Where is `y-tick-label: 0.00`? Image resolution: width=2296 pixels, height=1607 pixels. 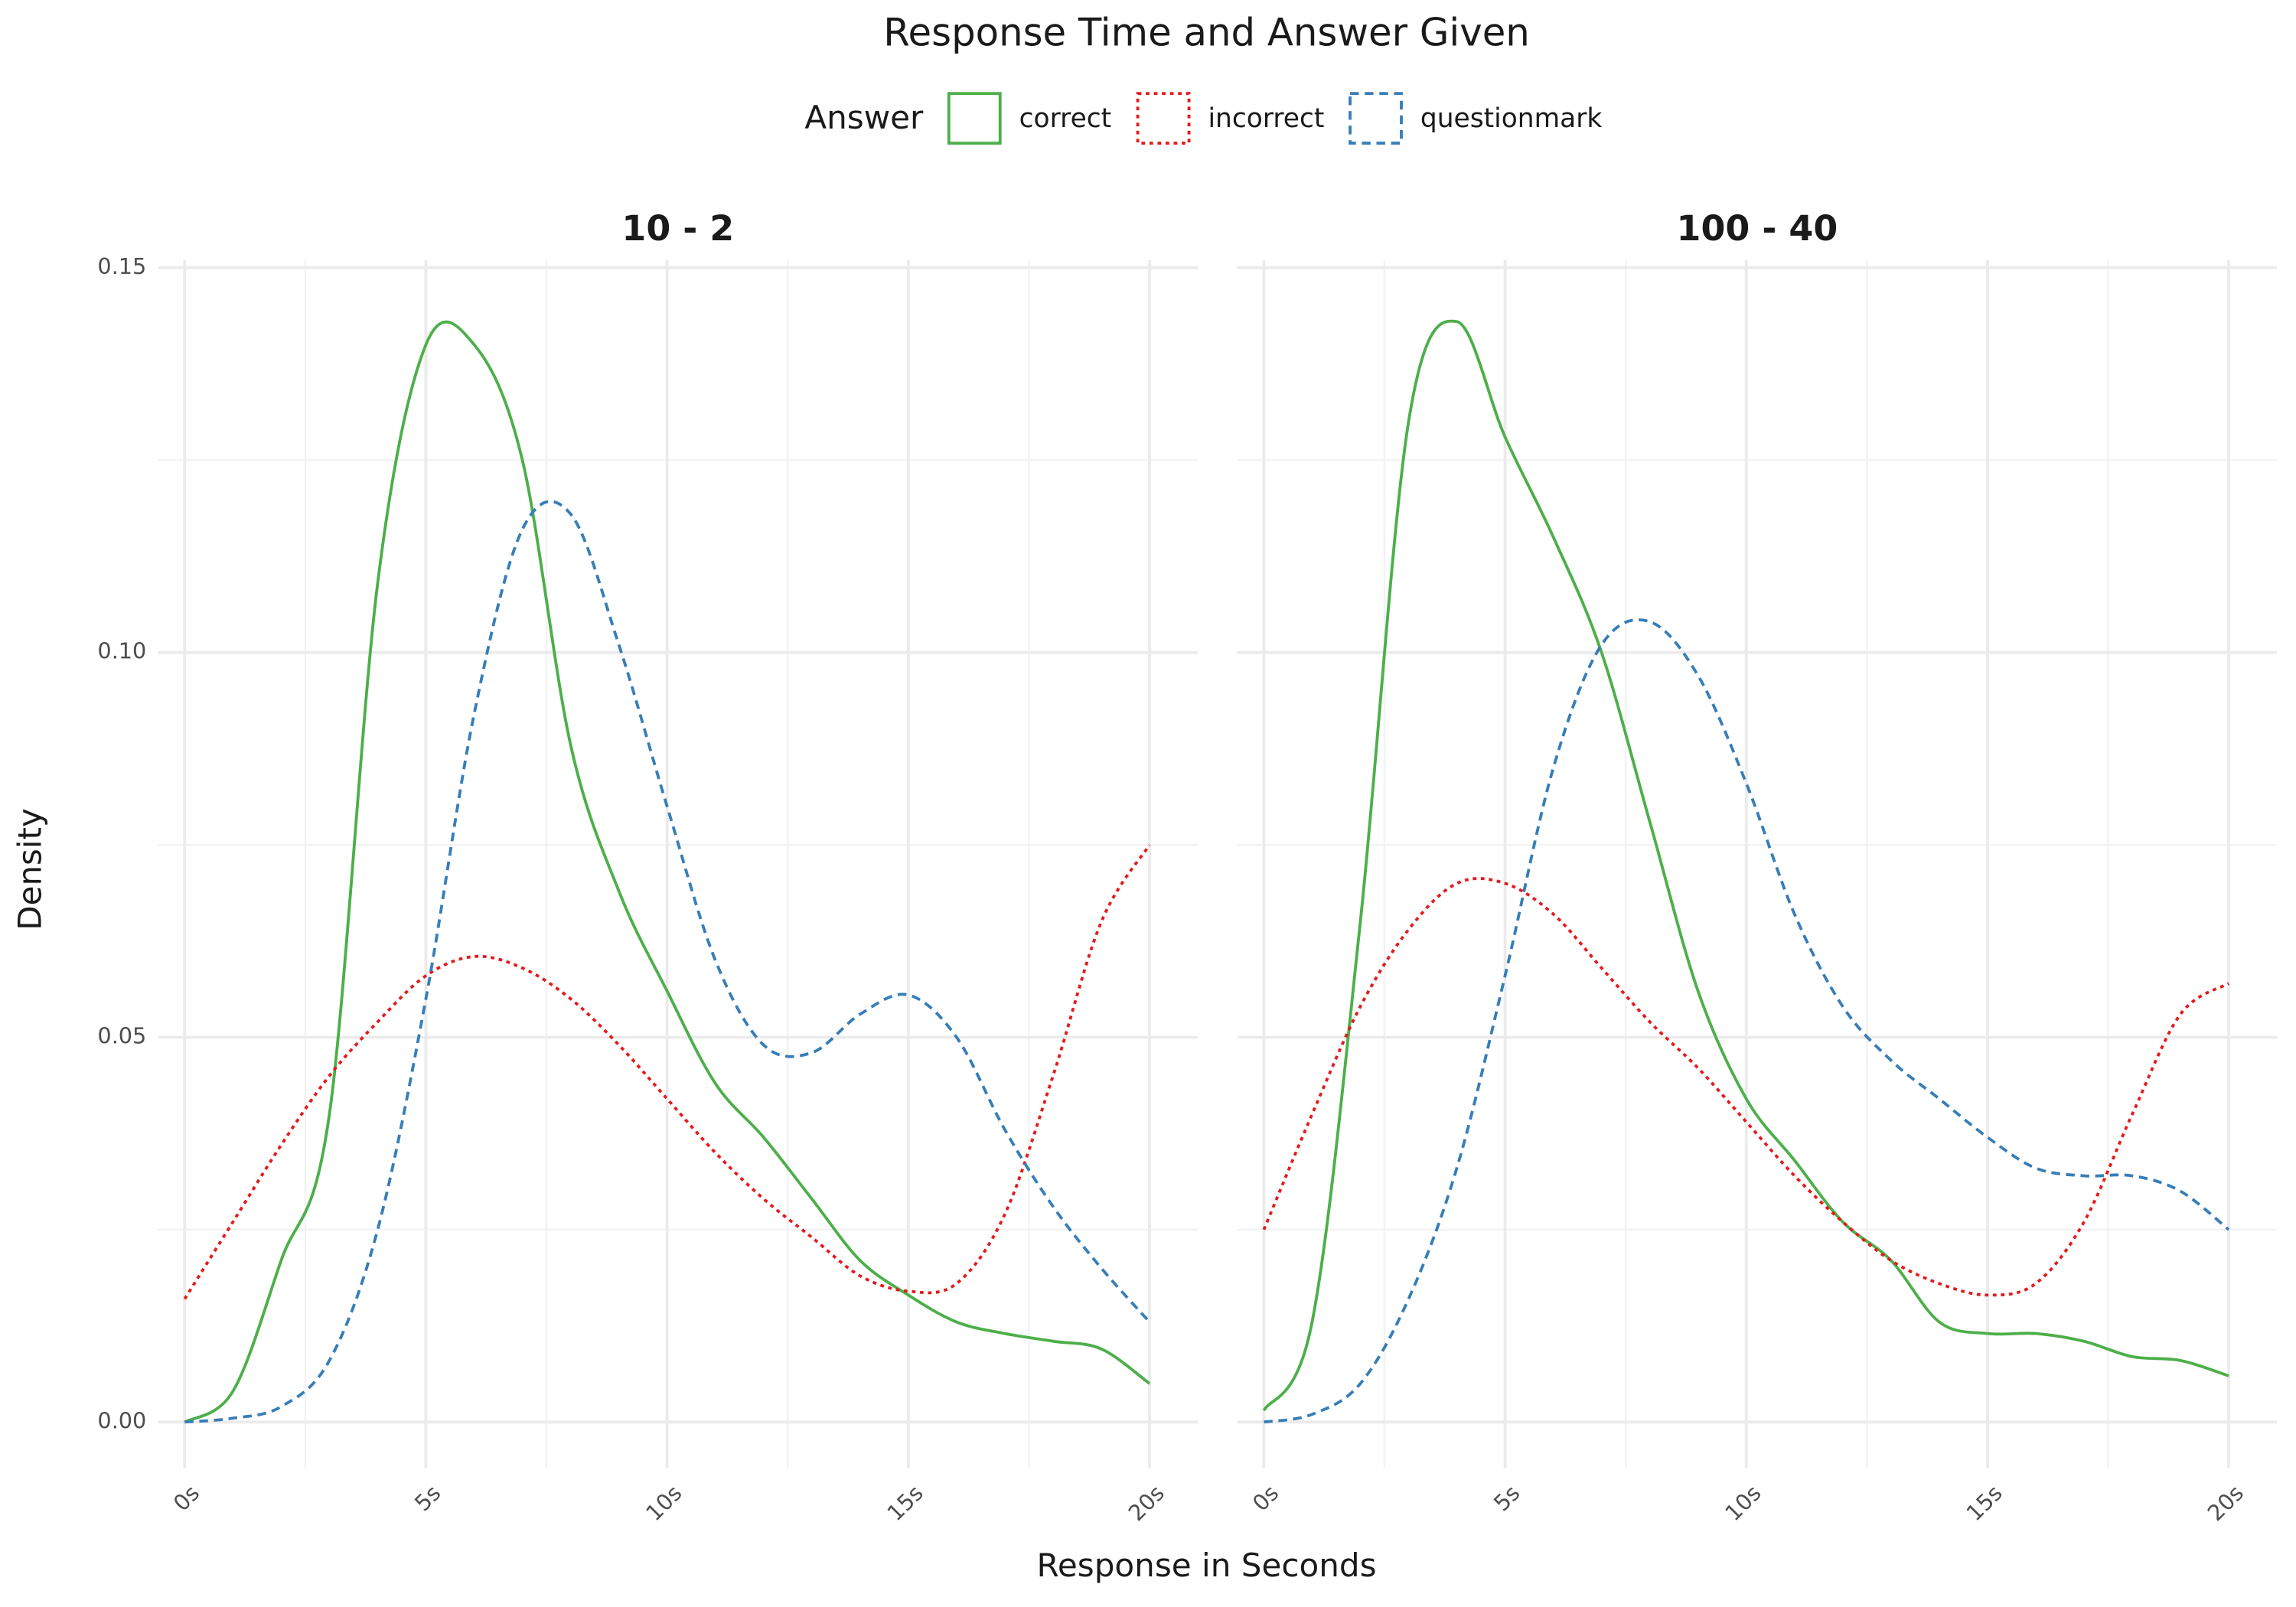
y-tick-label: 0.00 is located at coordinates (121, 1420).